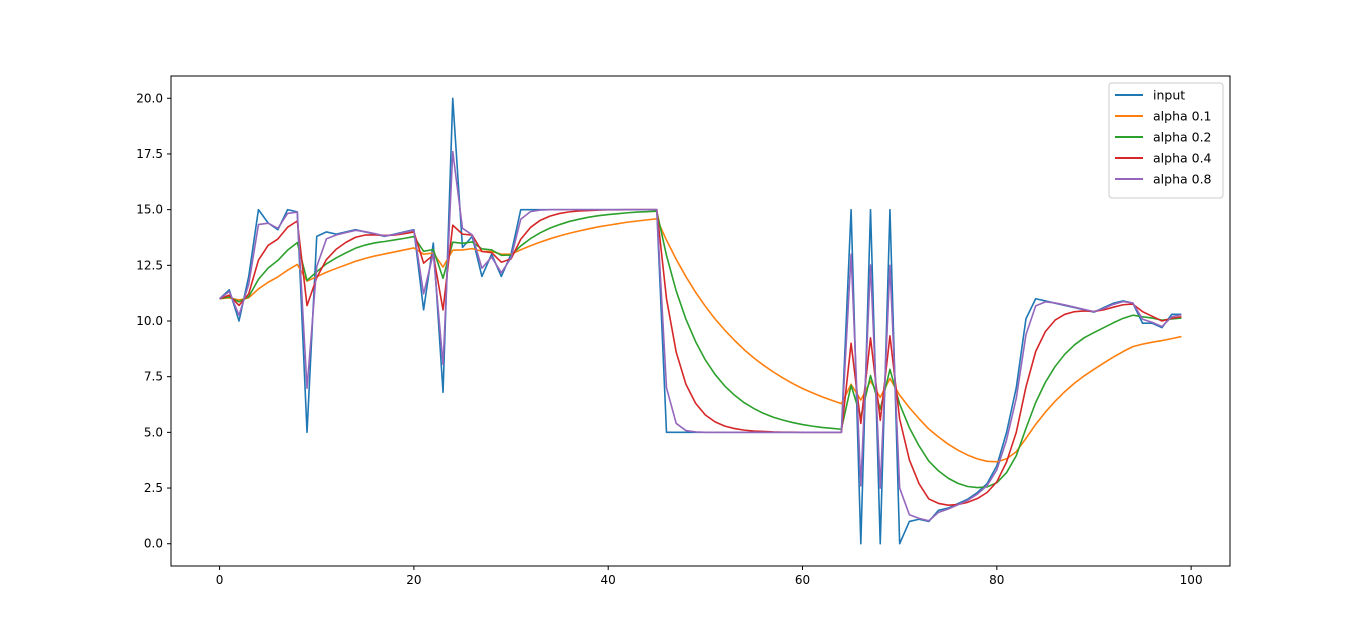 The height and width of the screenshot is (635, 1368). What do you see at coordinates (709, 576) in the screenshot?
I see `x-axis: 0 20 40 60 80 100` at bounding box center [709, 576].